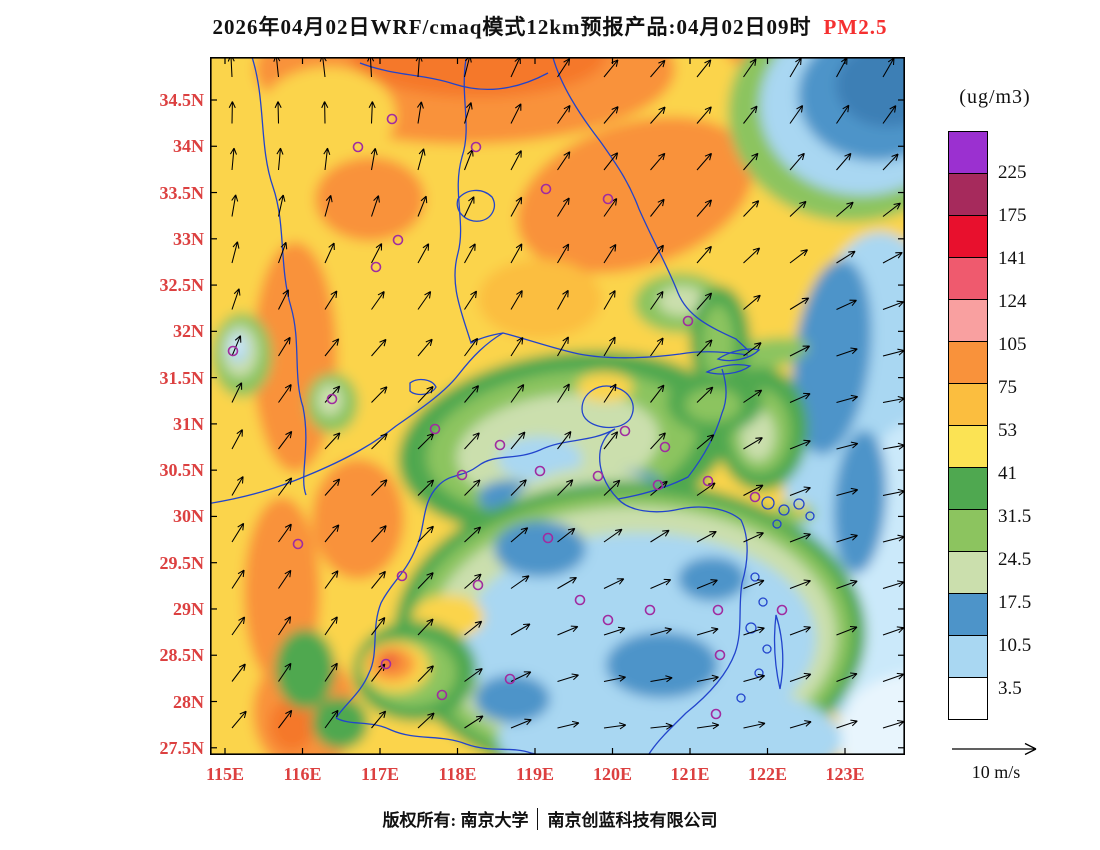 This screenshot has height=850, width=1100. I want to click on province-border-north, so click(454, 76).